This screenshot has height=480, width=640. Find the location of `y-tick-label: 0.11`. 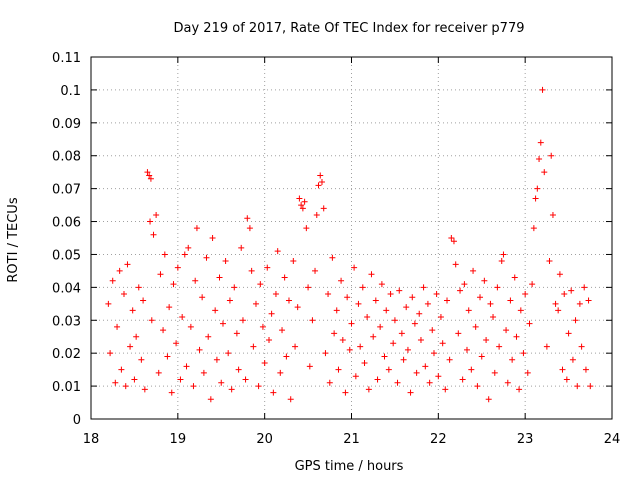

y-tick-label: 0.11 is located at coordinates (66, 58).